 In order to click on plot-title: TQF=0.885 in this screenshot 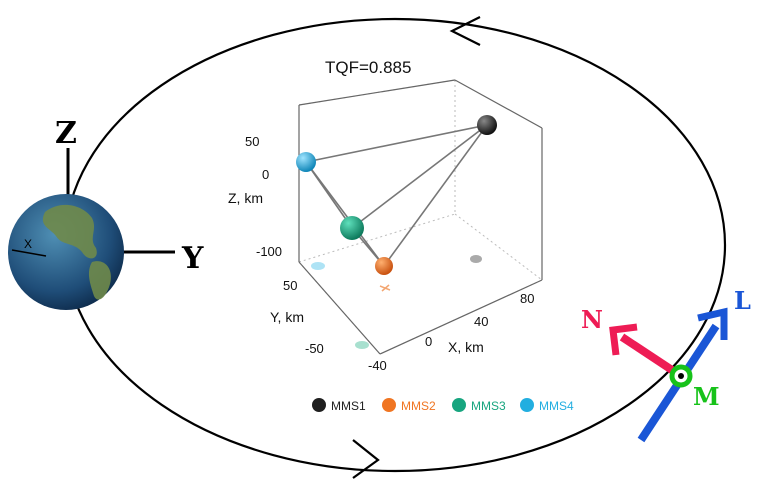, I will do `click(368, 67)`.